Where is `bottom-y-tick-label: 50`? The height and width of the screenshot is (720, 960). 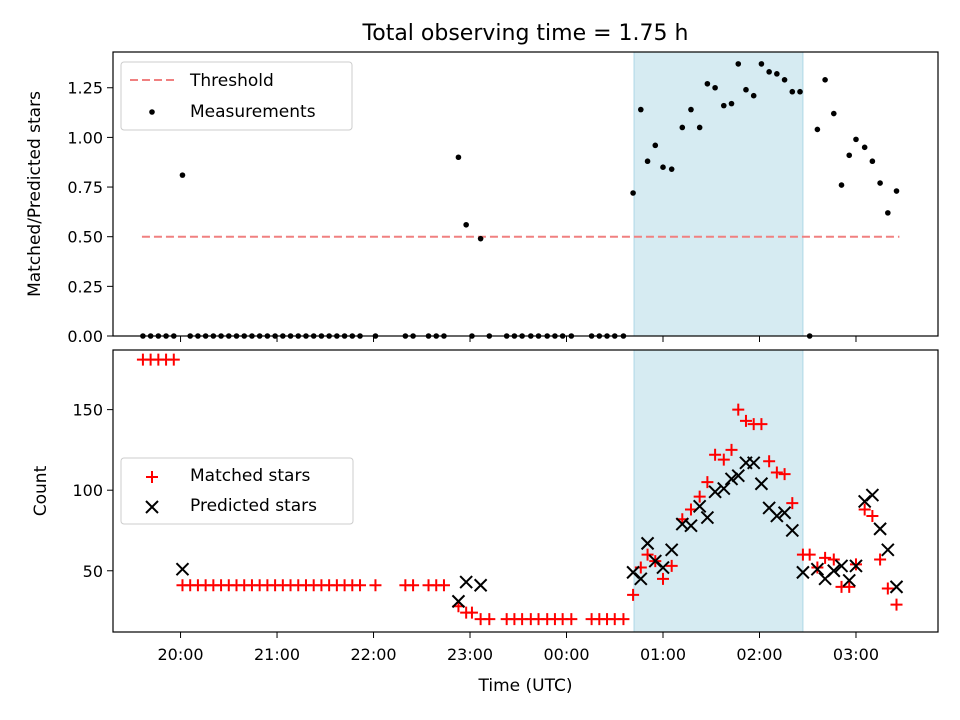
bottom-y-tick-label: 50 is located at coordinates (93, 571).